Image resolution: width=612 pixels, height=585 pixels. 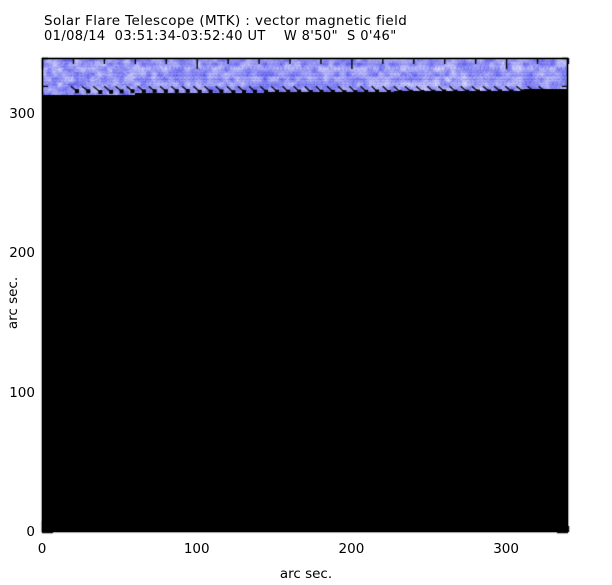 I want to click on x-tick-label: 100, so click(x=196, y=549).